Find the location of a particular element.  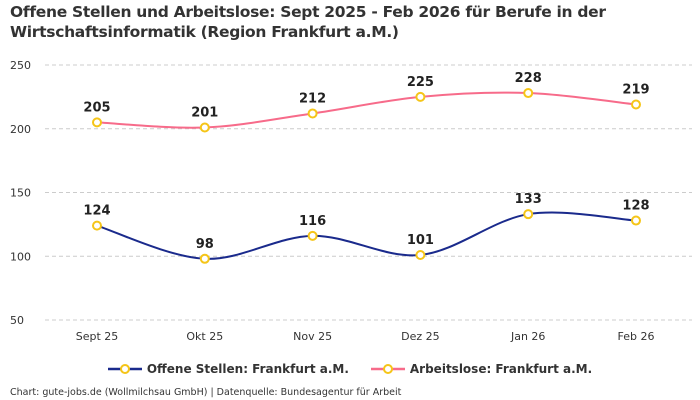

x-tick-label: Jan 26 is located at coordinates (527, 336).